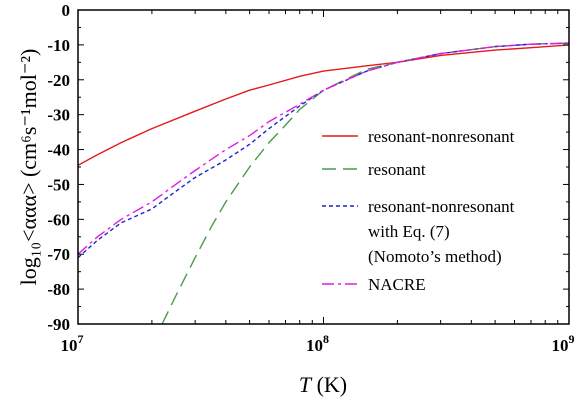 This screenshot has width=581, height=405. I want to click on y-tick-label: -20, so click(58, 80).